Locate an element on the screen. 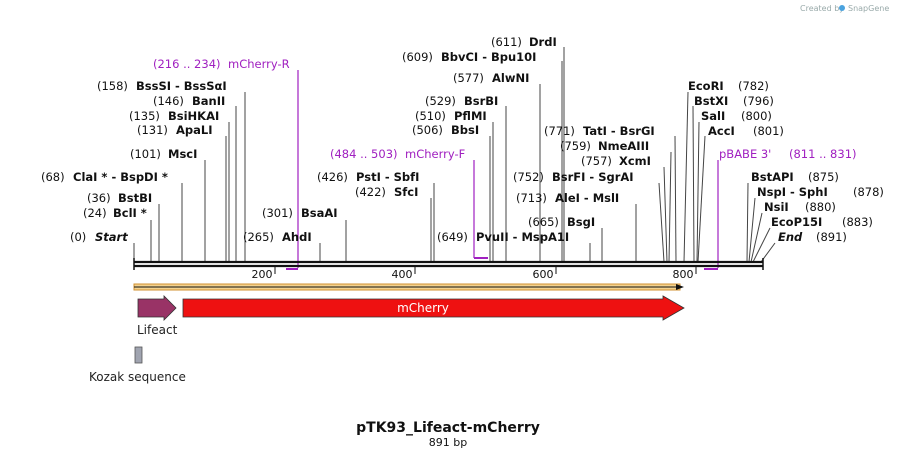 This screenshot has width=897, height=458. leader-bstxi is located at coordinates (693, 184).